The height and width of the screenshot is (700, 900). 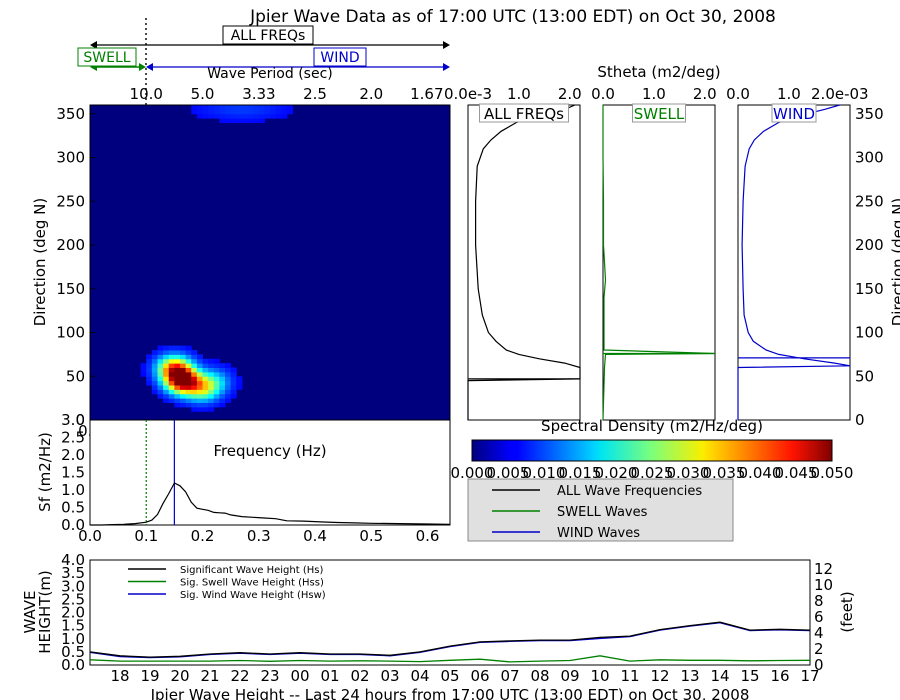 What do you see at coordinates (389, 676) in the screenshot?
I see `wave-height-hour-label: 03` at bounding box center [389, 676].